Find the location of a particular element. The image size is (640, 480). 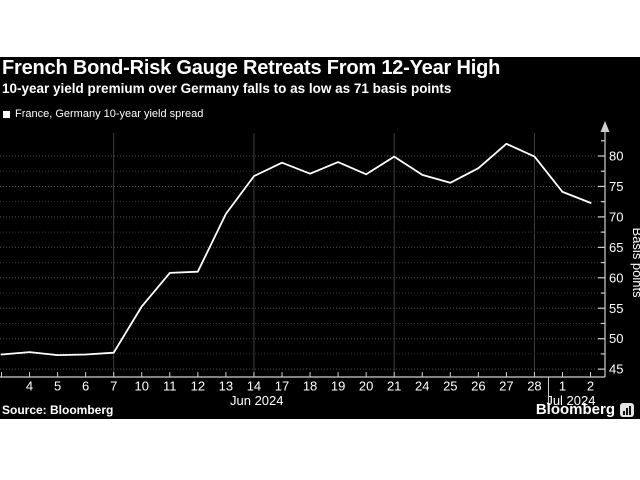

svg-text: 24 is located at coordinates (422, 386).